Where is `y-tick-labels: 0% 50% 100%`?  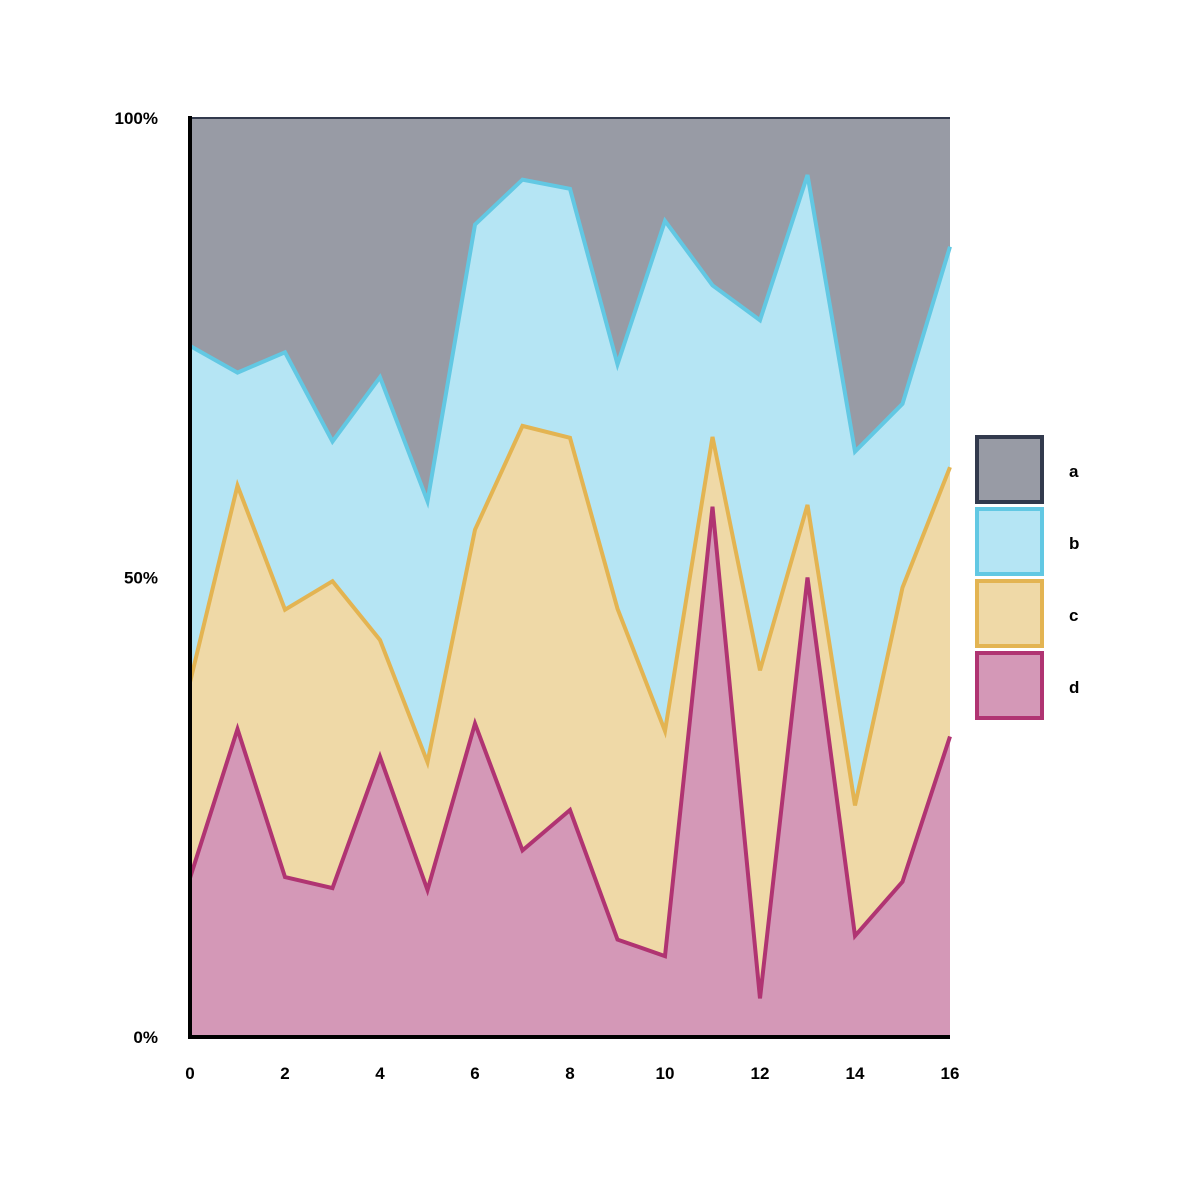 y-tick-labels: 0% 50% 100% is located at coordinates (136, 578).